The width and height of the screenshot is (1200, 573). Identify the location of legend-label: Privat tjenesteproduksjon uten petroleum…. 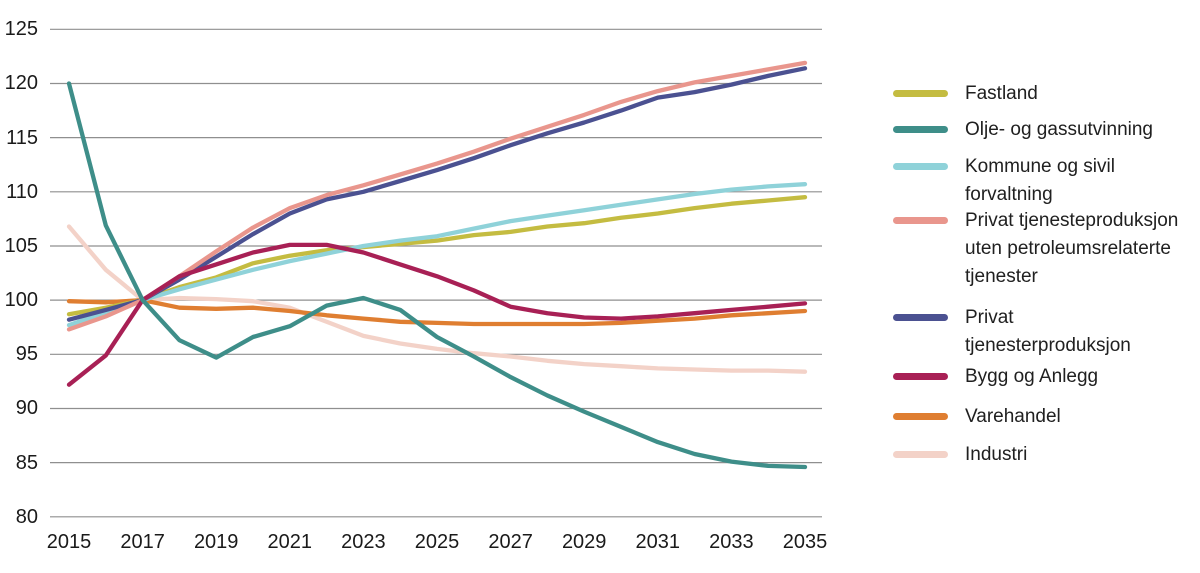
(1072, 248).